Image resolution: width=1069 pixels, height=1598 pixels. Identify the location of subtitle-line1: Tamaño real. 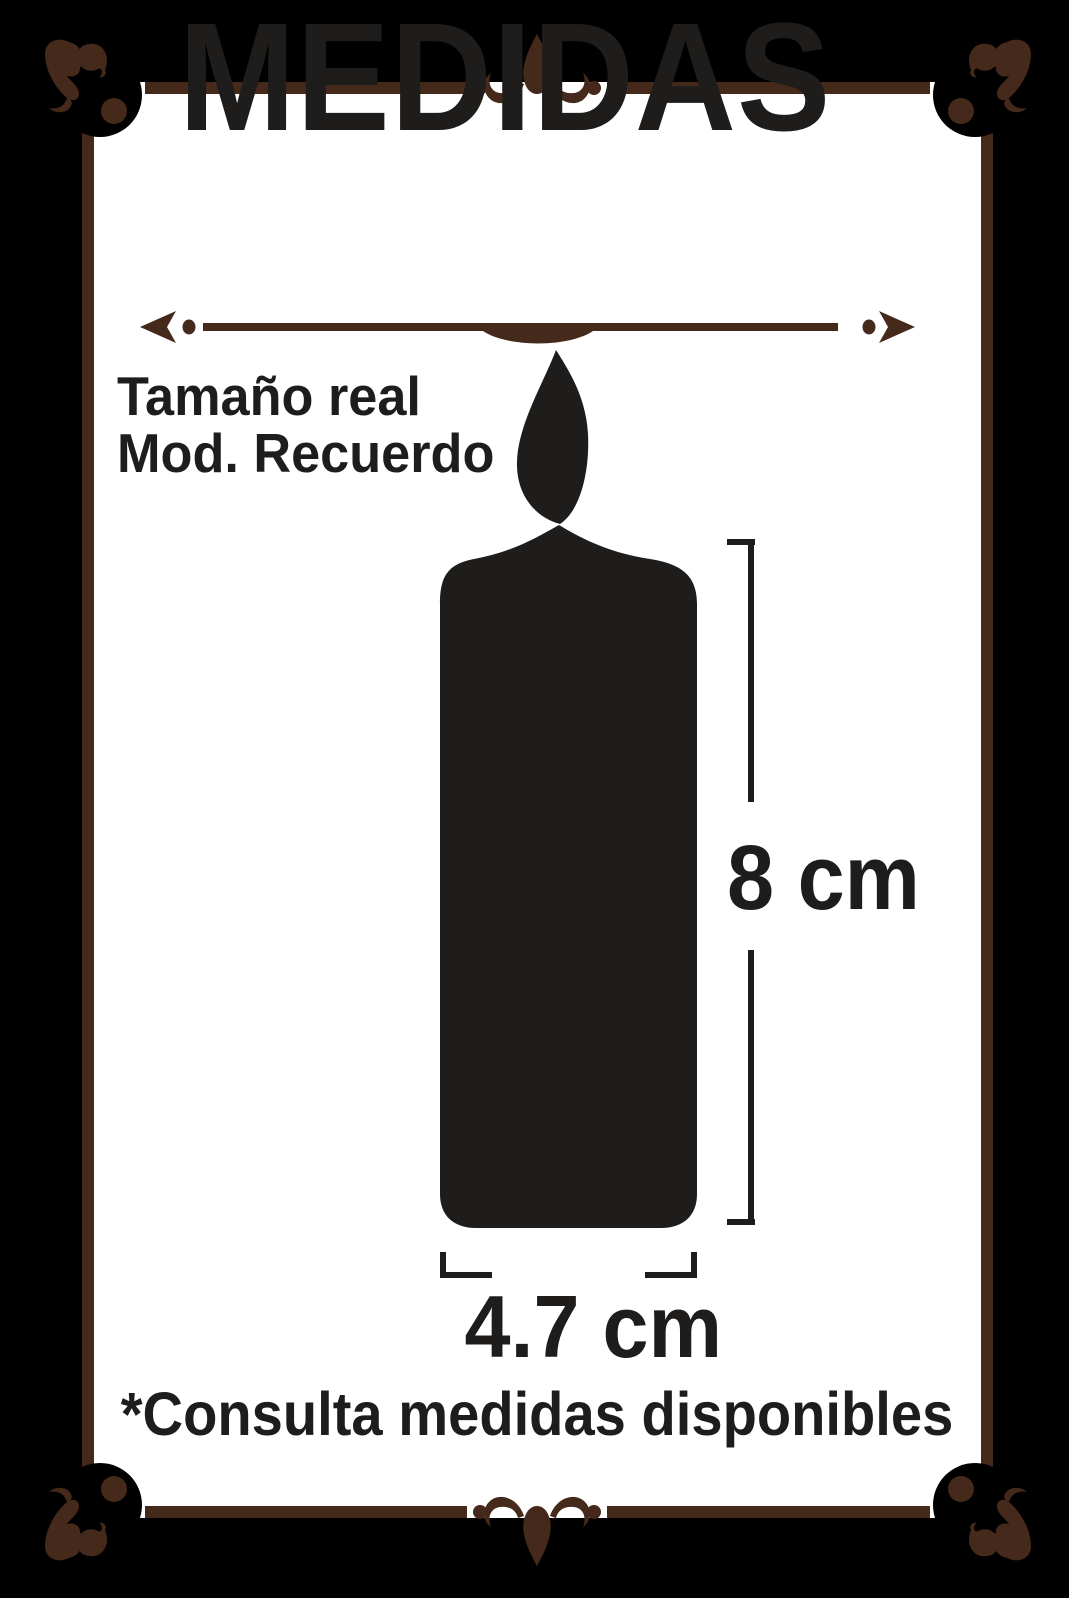
(269, 396).